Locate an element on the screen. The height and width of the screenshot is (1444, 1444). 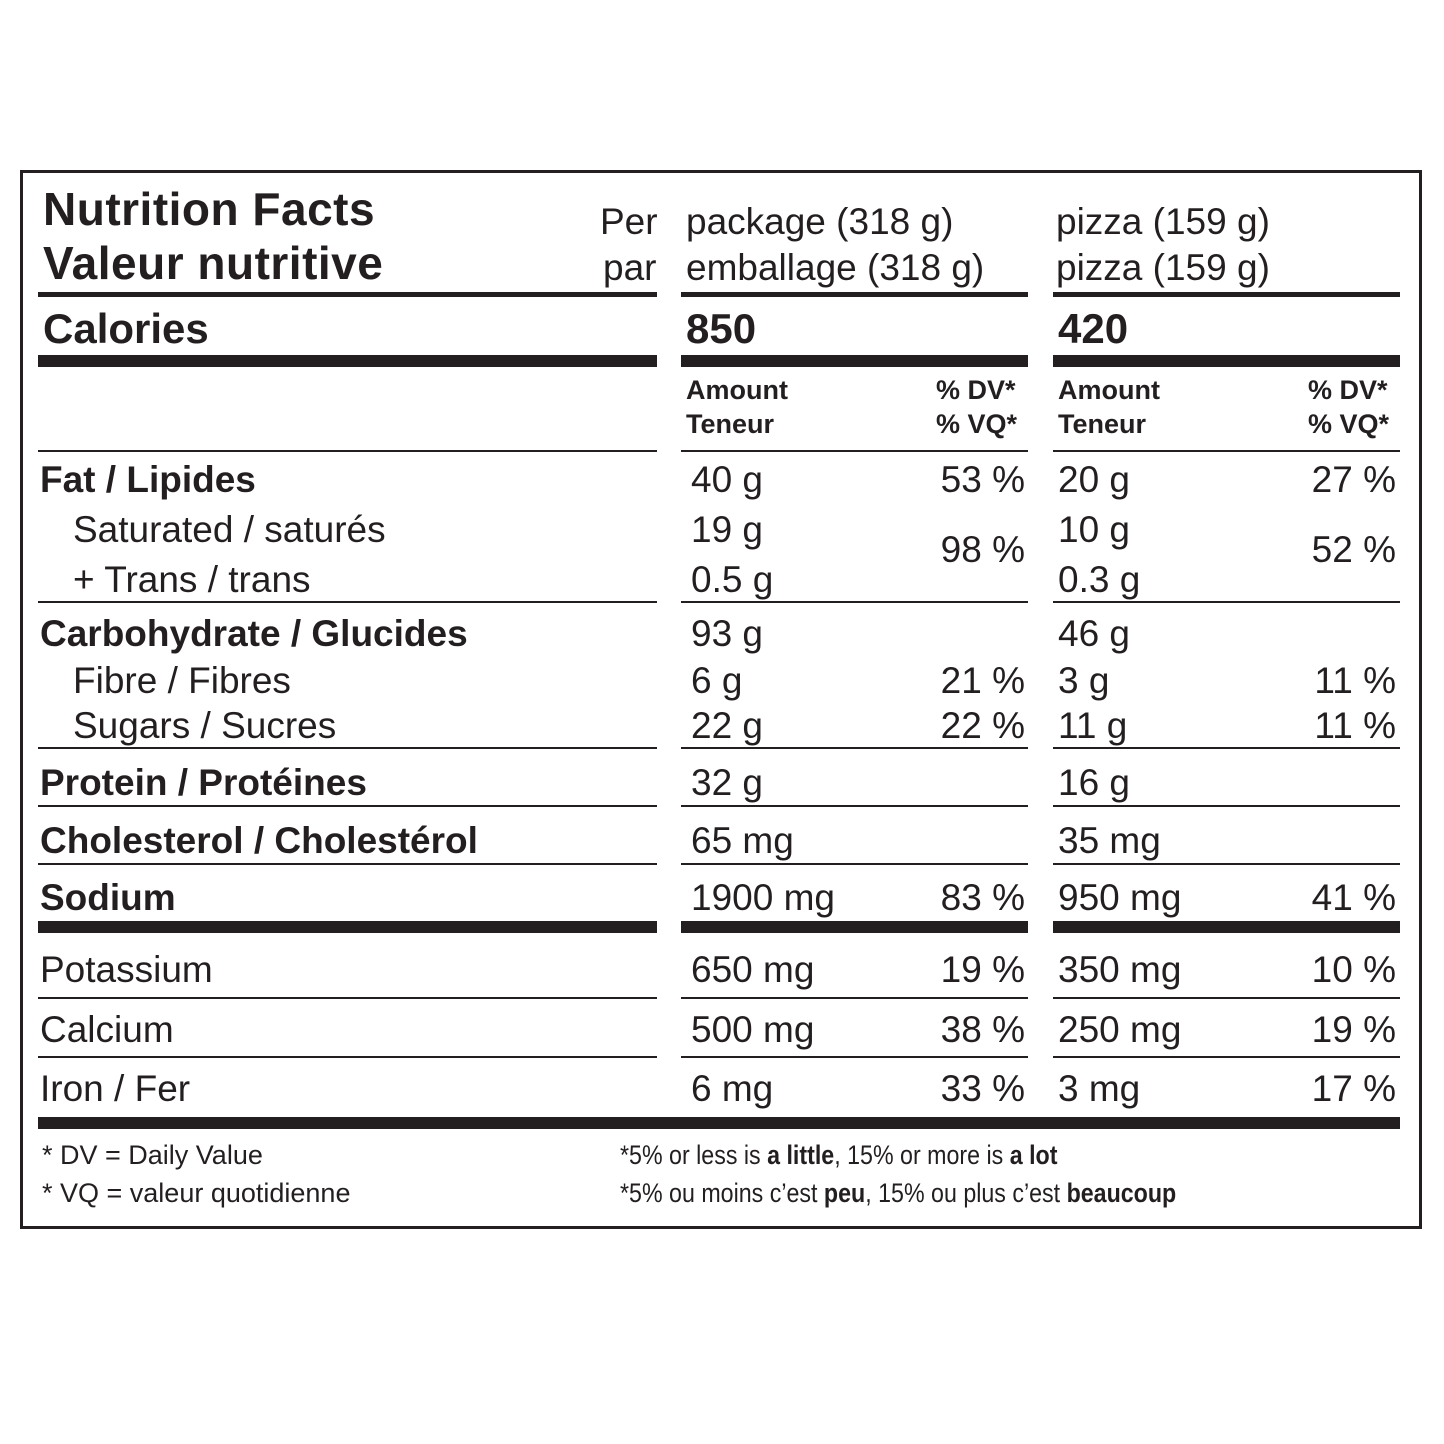
header-amount-col1: Amount is located at coordinates (737, 390).